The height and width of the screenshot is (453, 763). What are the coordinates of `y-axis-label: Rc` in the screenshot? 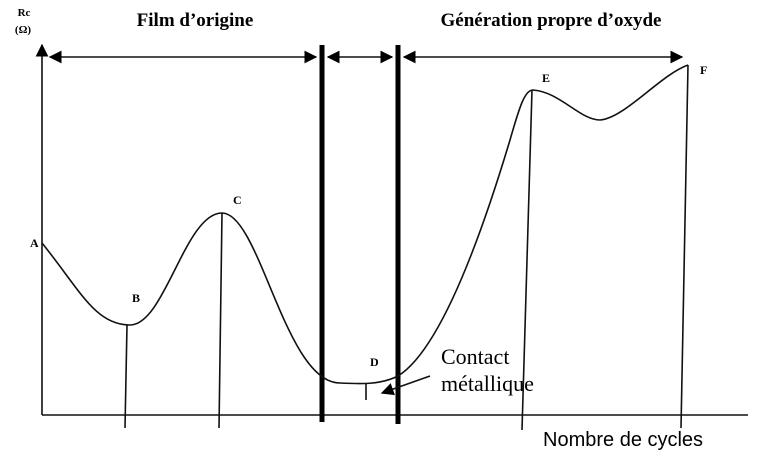 It's located at (24, 13).